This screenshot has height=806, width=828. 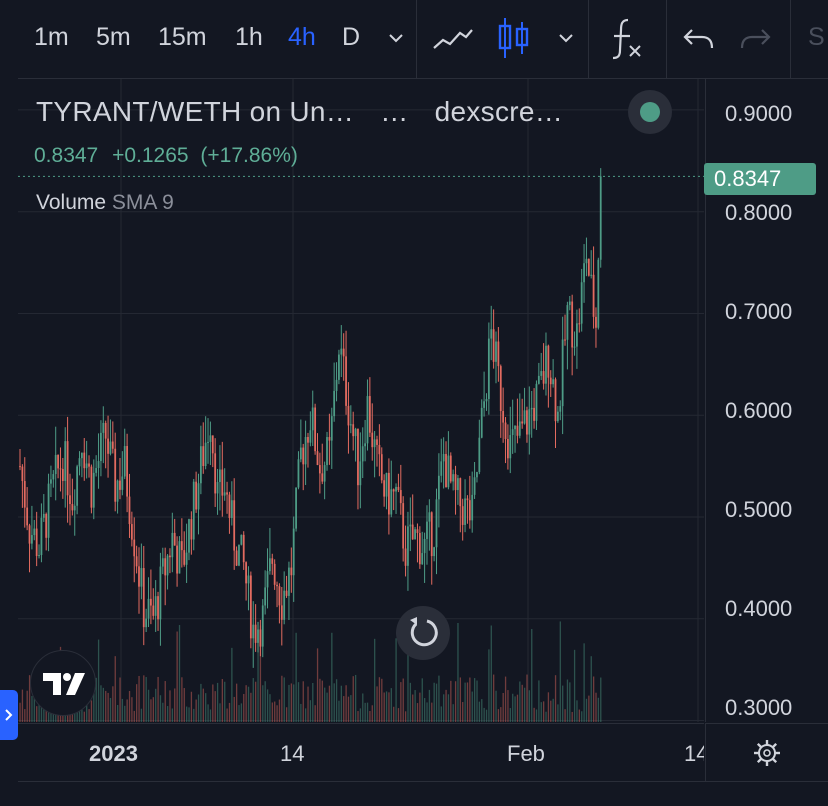 What do you see at coordinates (51, 37) in the screenshot?
I see `timeframe-1m: 1m` at bounding box center [51, 37].